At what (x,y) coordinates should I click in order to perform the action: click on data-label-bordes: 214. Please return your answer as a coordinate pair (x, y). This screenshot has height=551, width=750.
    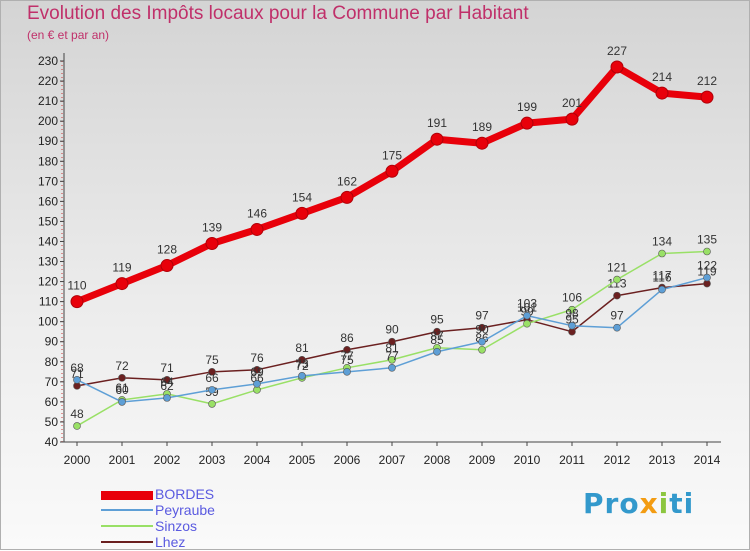
    Looking at the image, I should click on (662, 77).